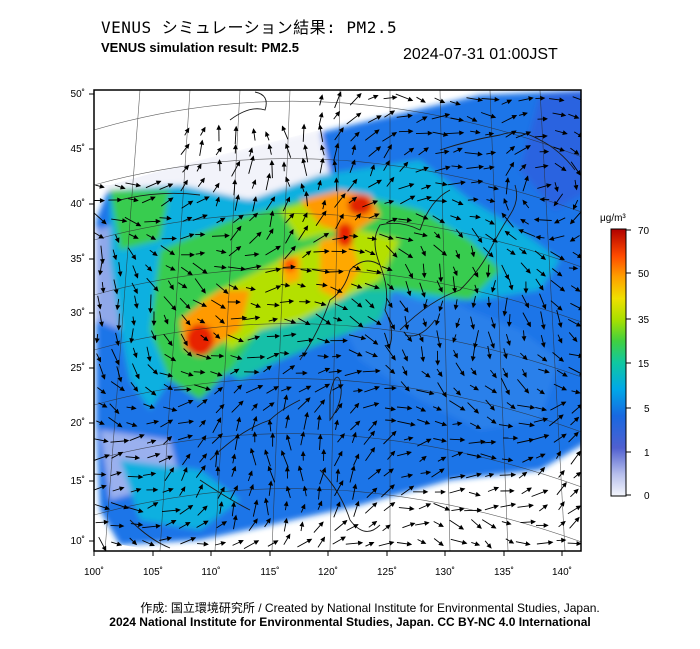  What do you see at coordinates (644, 231) in the screenshot?
I see `colorbar-label: 70` at bounding box center [644, 231].